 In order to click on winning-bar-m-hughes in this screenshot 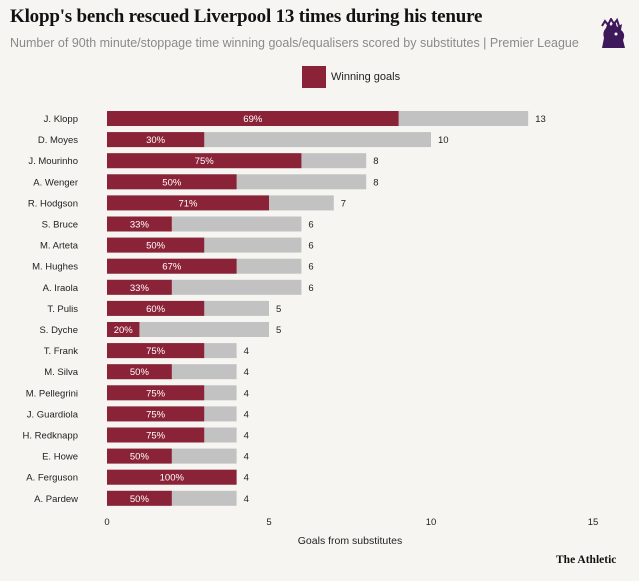, I will do `click(172, 266)`.